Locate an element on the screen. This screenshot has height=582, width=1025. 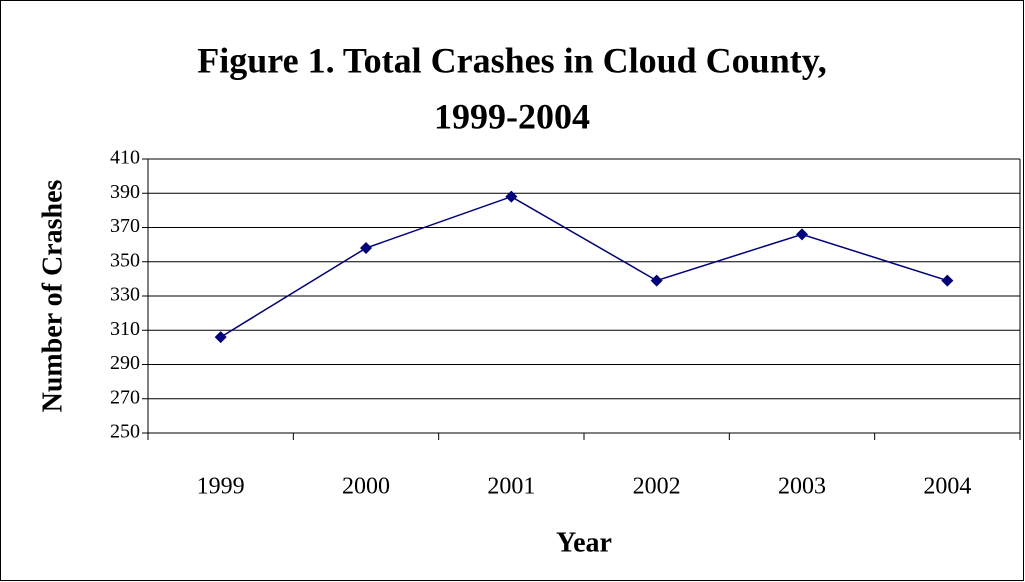
y-tick-label: 370 is located at coordinates (125, 226).